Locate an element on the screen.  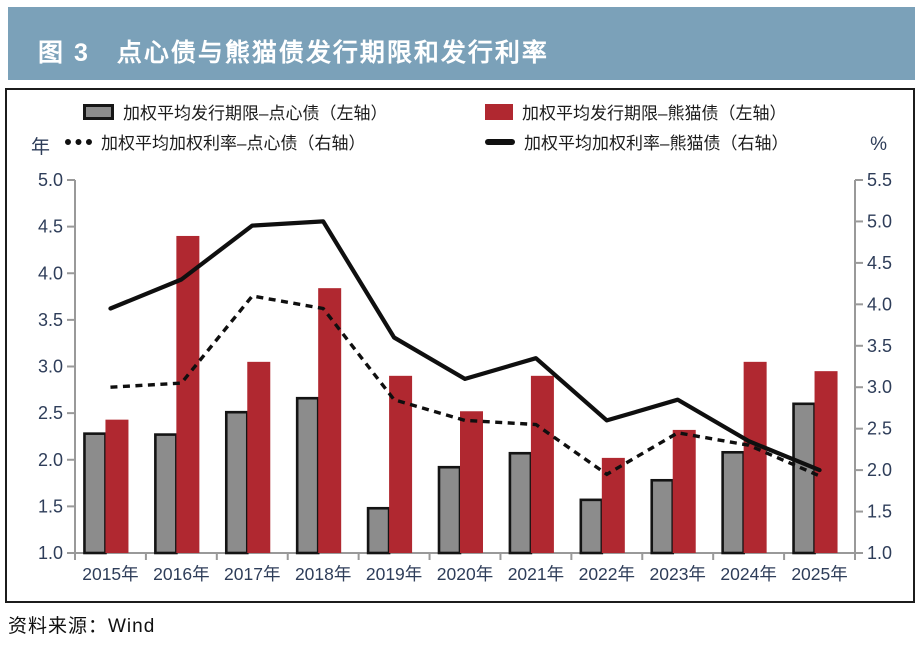
x-axis-category-label: 2018年 is located at coordinates (323, 574).